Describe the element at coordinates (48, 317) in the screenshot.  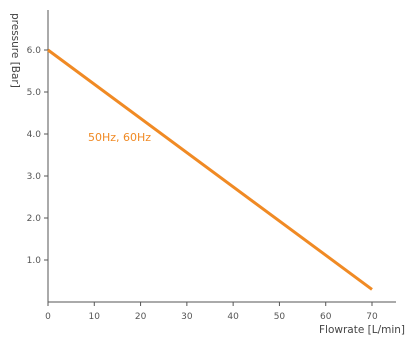
I see `x-tick-label: 0` at that location.